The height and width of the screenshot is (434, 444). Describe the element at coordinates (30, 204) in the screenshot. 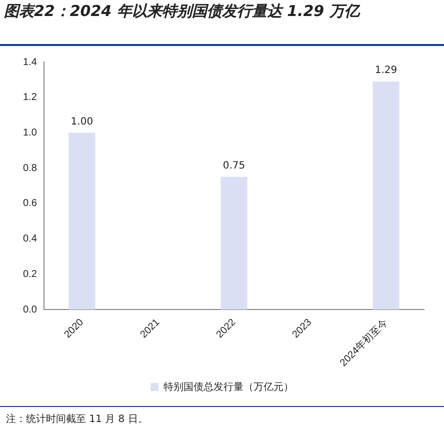

I see `y-tick-label: 0.6` at that location.